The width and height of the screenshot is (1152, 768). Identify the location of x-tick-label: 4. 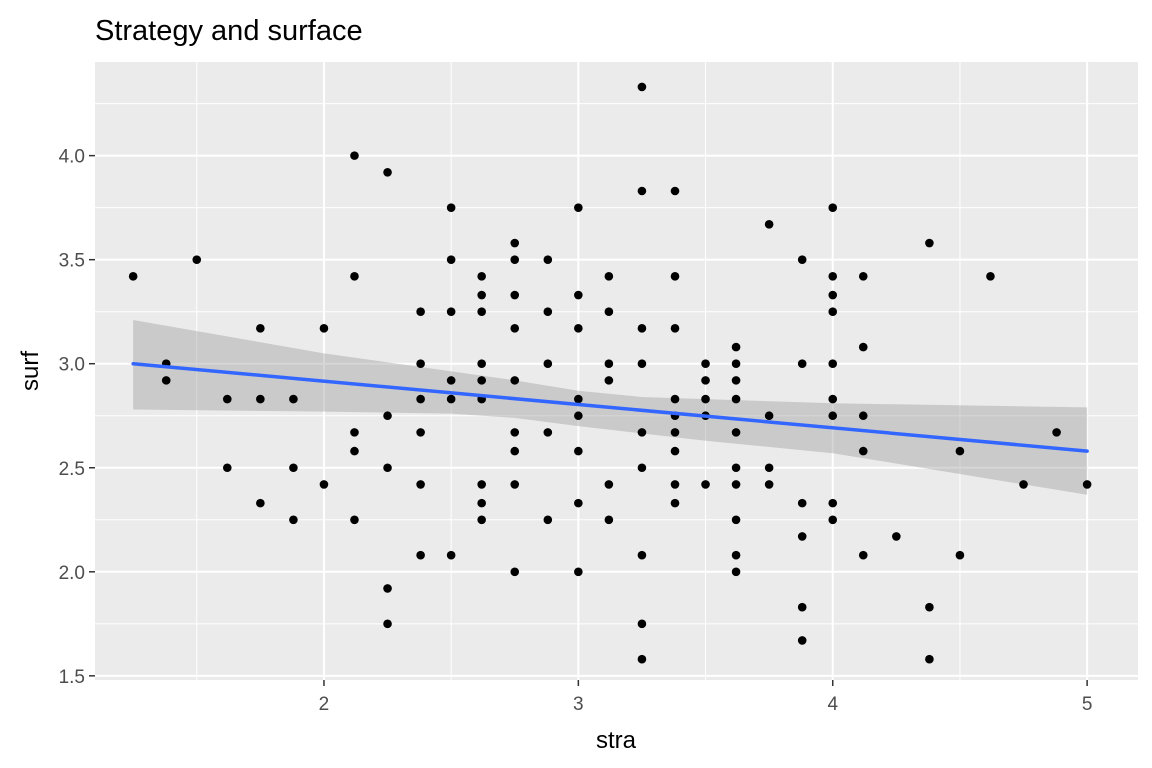
(832, 704).